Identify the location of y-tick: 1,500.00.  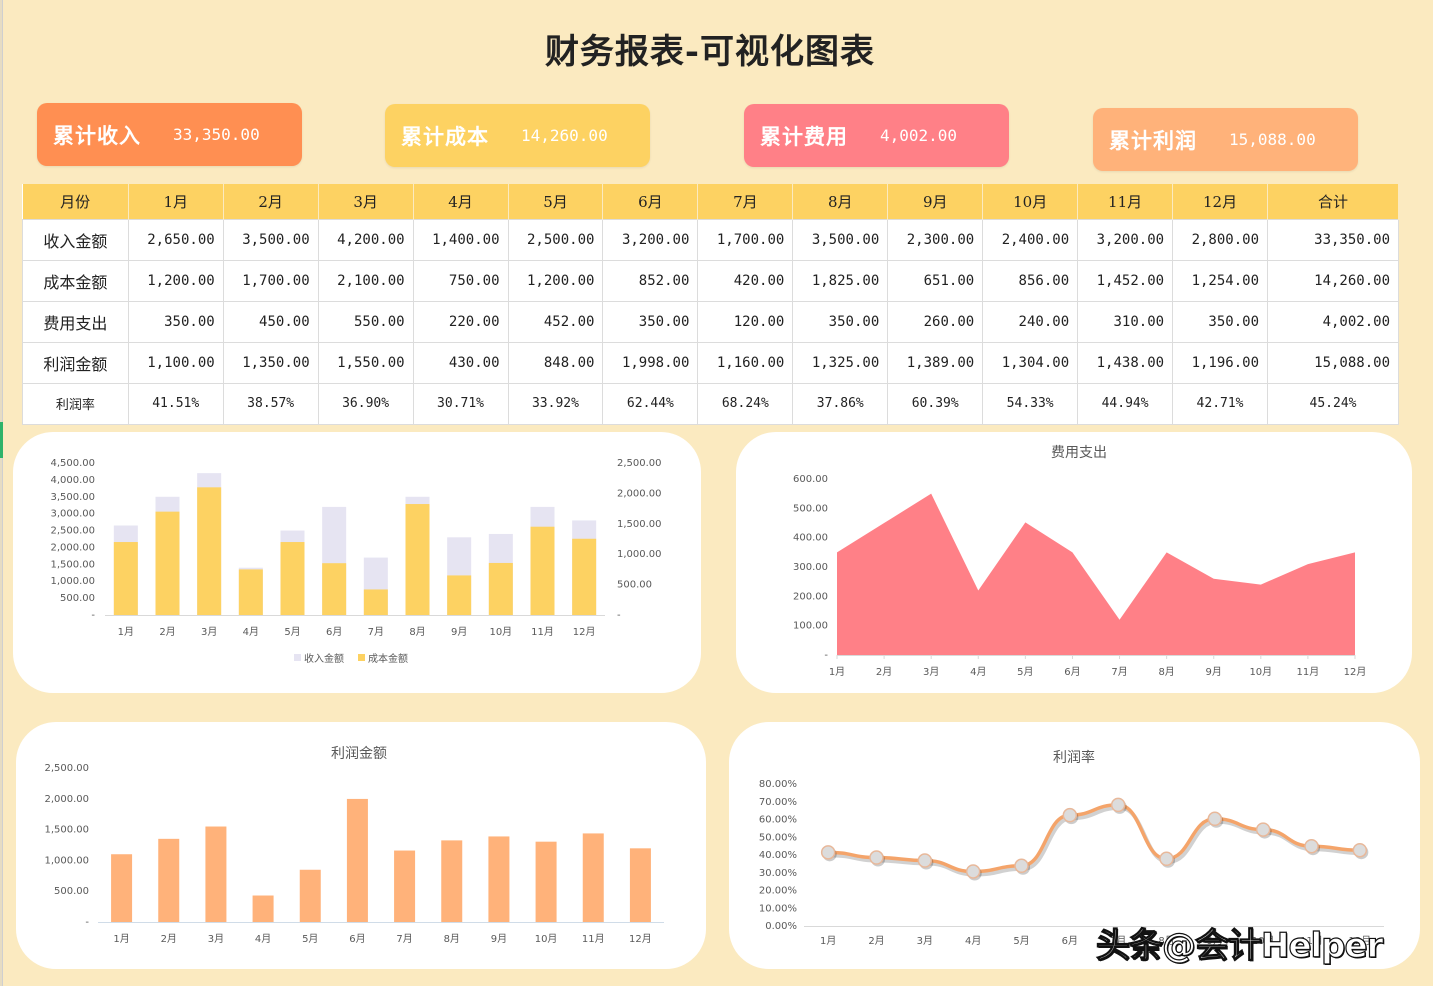
(66, 830).